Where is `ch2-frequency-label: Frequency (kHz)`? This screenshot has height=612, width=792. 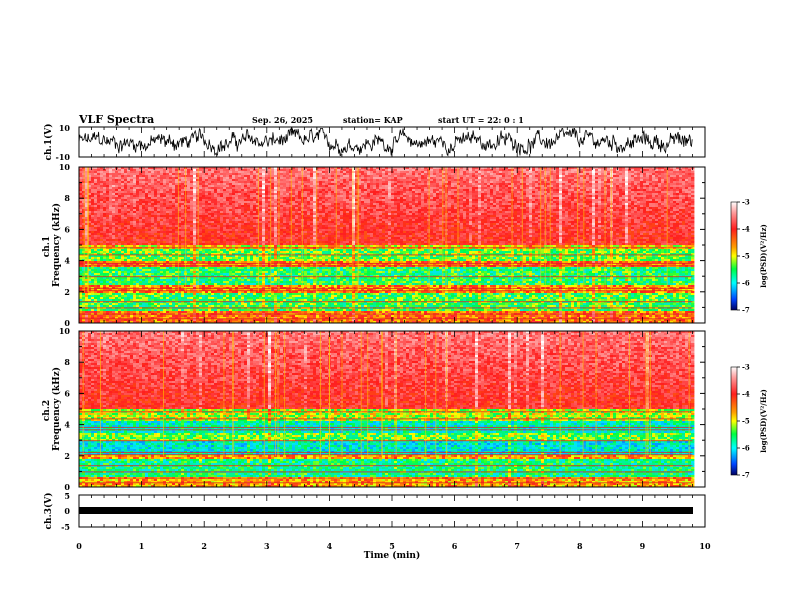 ch2-frequency-label: Frequency (kHz) is located at coordinates (56, 409).